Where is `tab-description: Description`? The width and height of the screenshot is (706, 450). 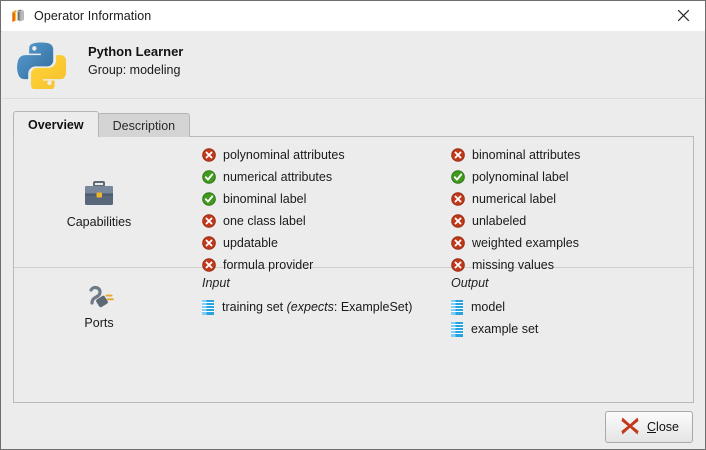 tab-description: Description is located at coordinates (144, 125).